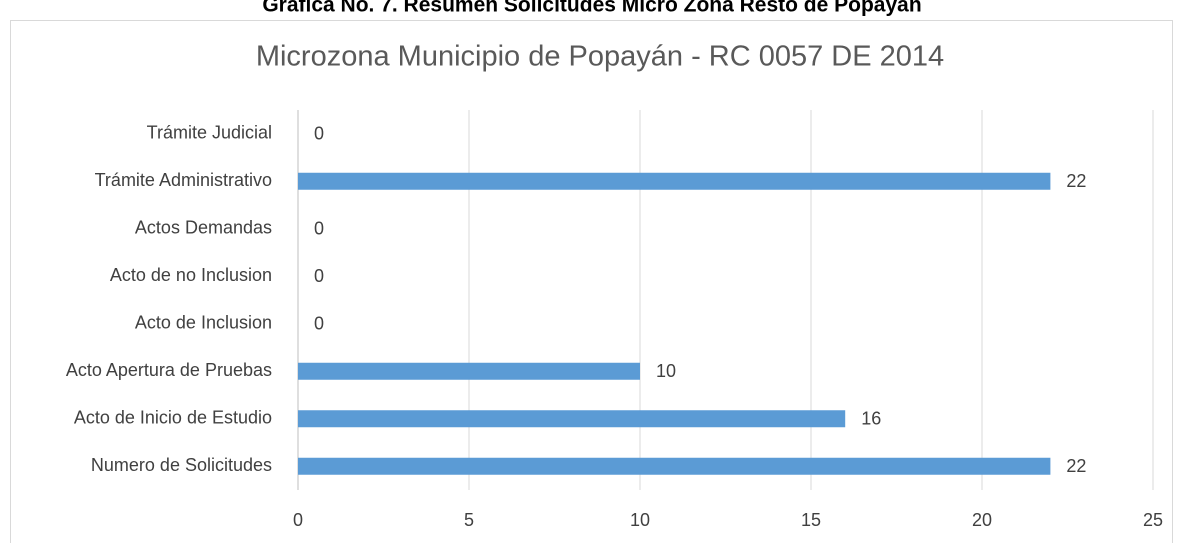 The width and height of the screenshot is (1185, 548). Describe the element at coordinates (298, 520) in the screenshot. I see `x-tick-label: 0` at that location.